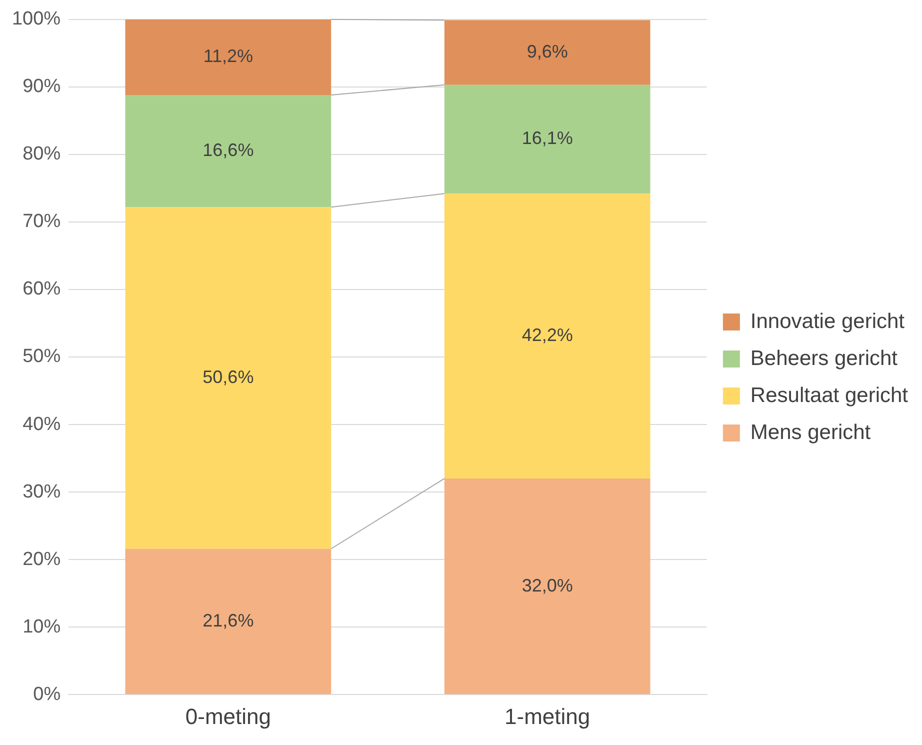 The height and width of the screenshot is (745, 922). I want to click on data-label: 11,2%, so click(228, 56).